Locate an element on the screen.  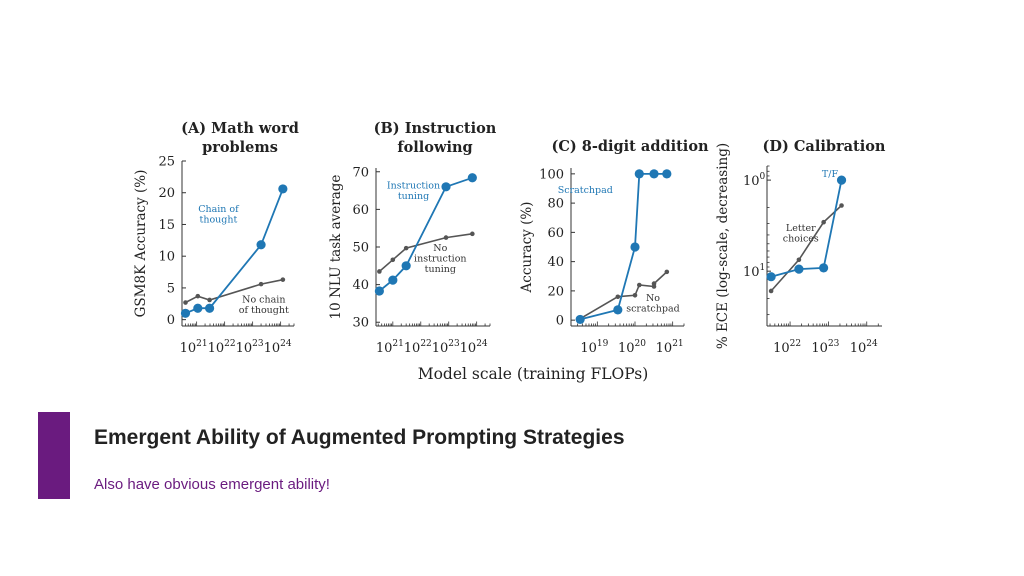
series-t-f: T/F is located at coordinates (806, 225).